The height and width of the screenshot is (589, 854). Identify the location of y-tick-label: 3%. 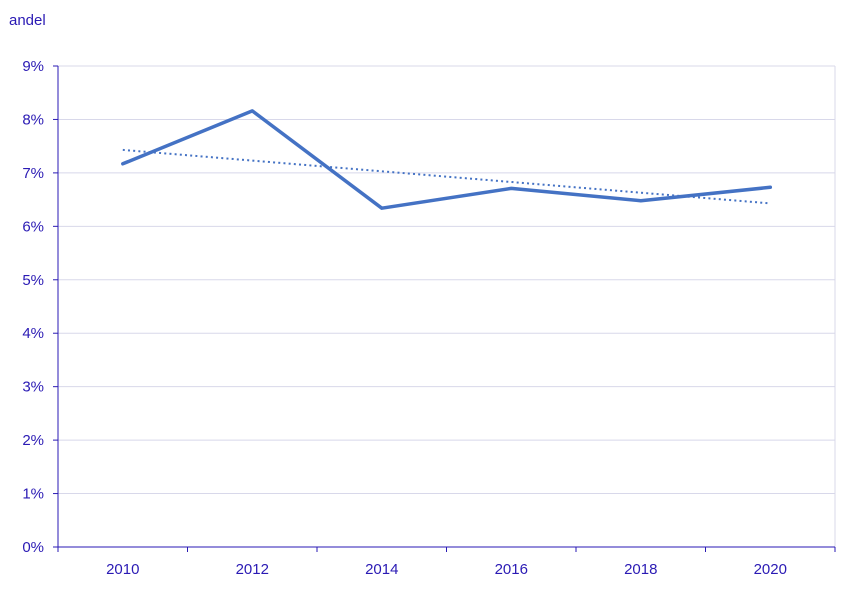
(33, 387).